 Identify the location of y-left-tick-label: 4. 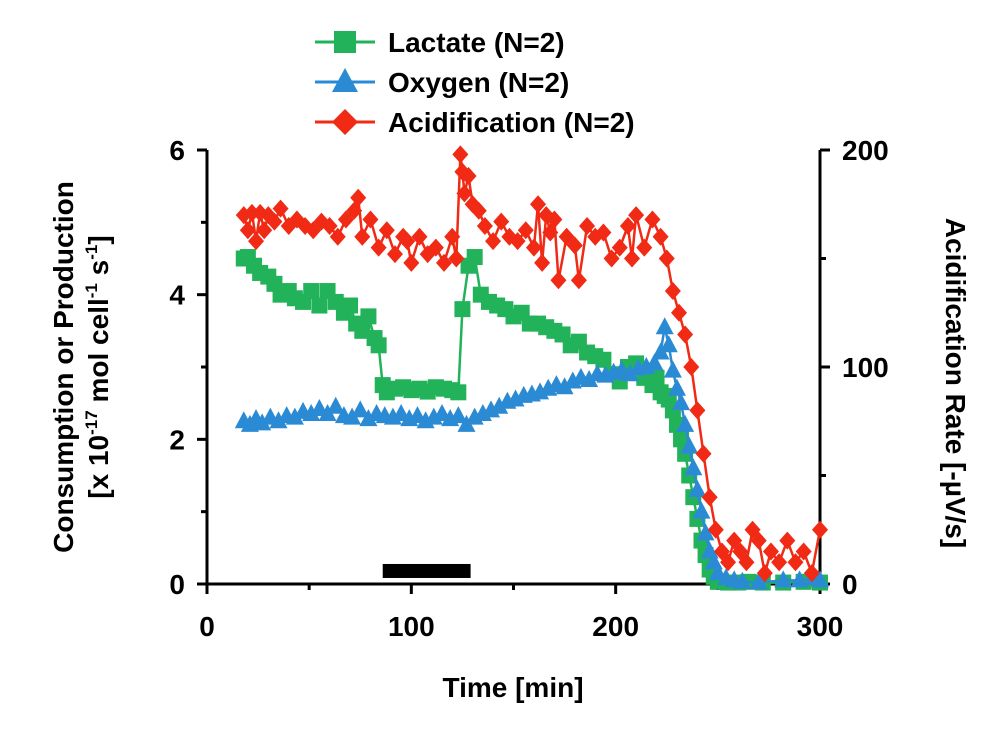
(177, 295).